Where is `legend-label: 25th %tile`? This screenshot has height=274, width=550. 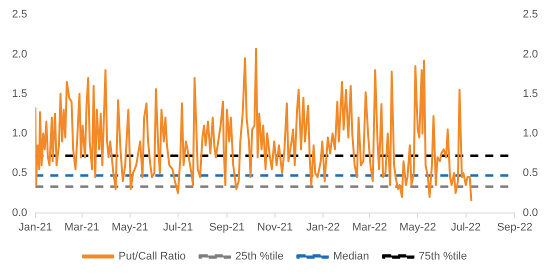
legend-label: 25th %tile is located at coordinates (259, 256).